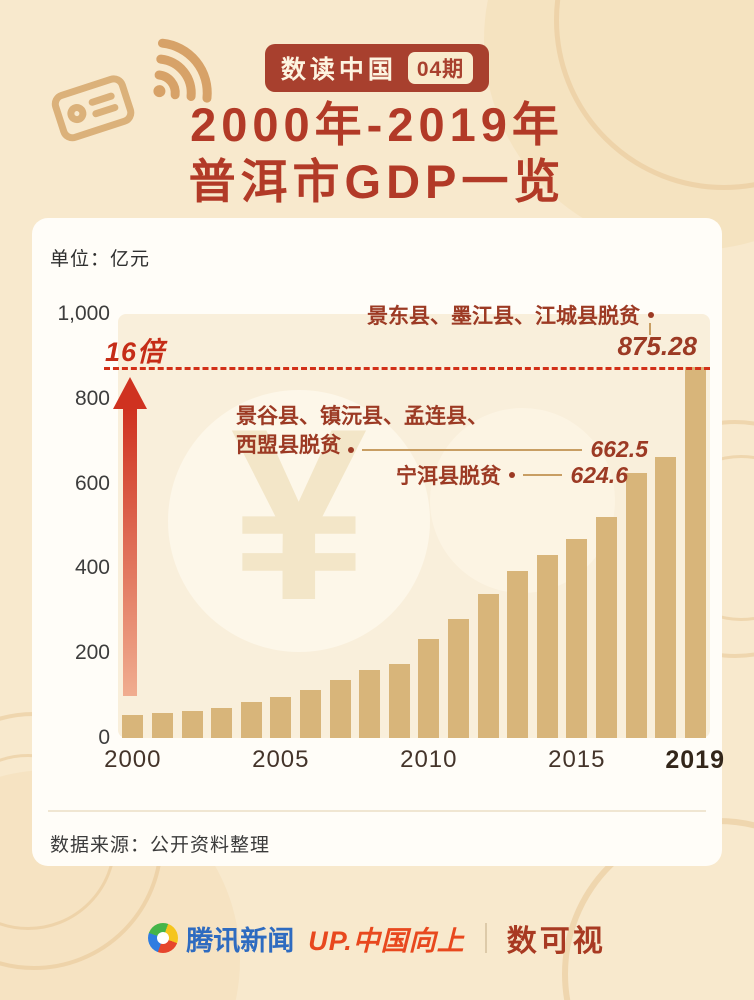 The width and height of the screenshot is (754, 1000). What do you see at coordinates (577, 759) in the screenshot?
I see `x-tick-label: 2015` at bounding box center [577, 759].